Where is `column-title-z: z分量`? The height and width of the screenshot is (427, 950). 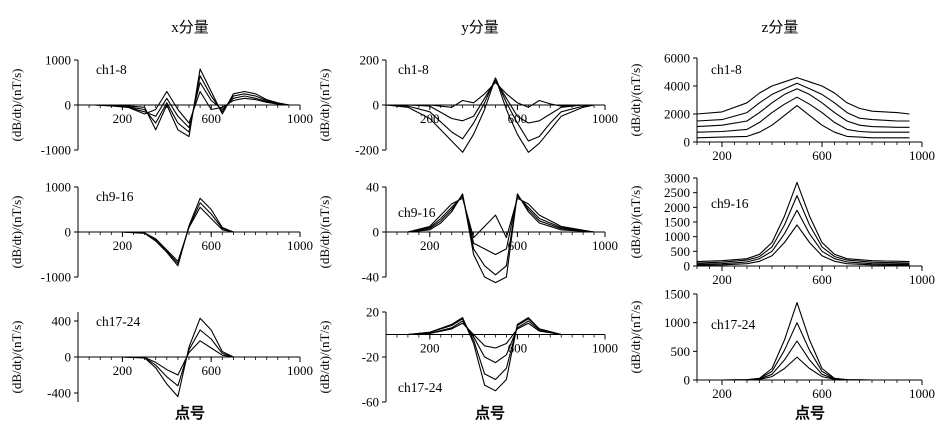 column-title-z: z分量 is located at coordinates (780, 27).